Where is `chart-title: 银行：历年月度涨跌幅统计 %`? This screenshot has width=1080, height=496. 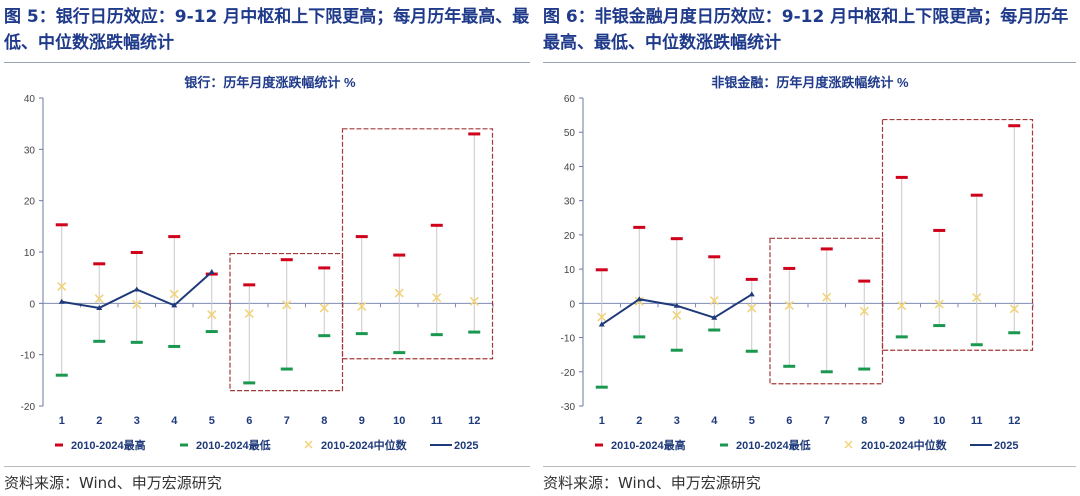 chart-title: 银行：历年月度涨跌幅统计 % is located at coordinates (270, 82).